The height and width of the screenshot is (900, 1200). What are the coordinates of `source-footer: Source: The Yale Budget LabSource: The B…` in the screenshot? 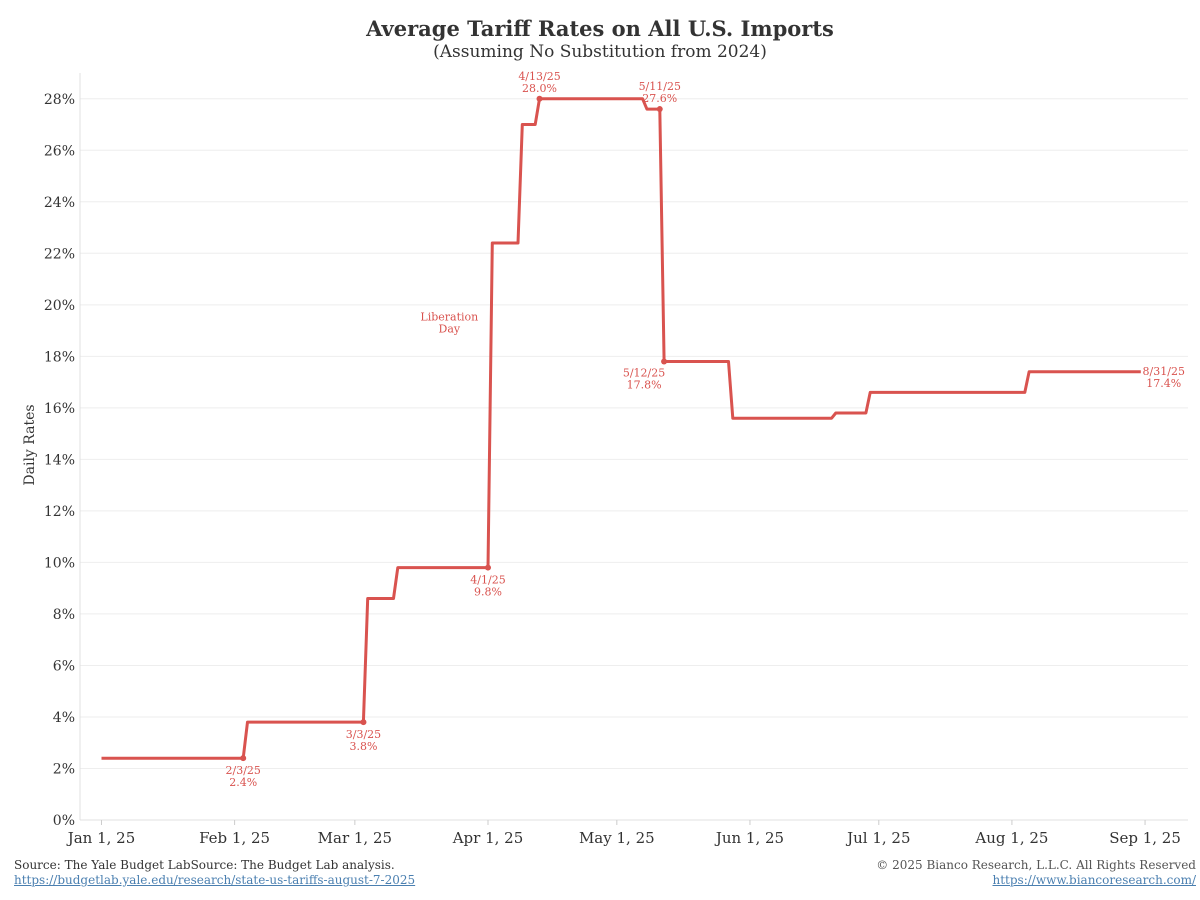 It's located at (214, 873).